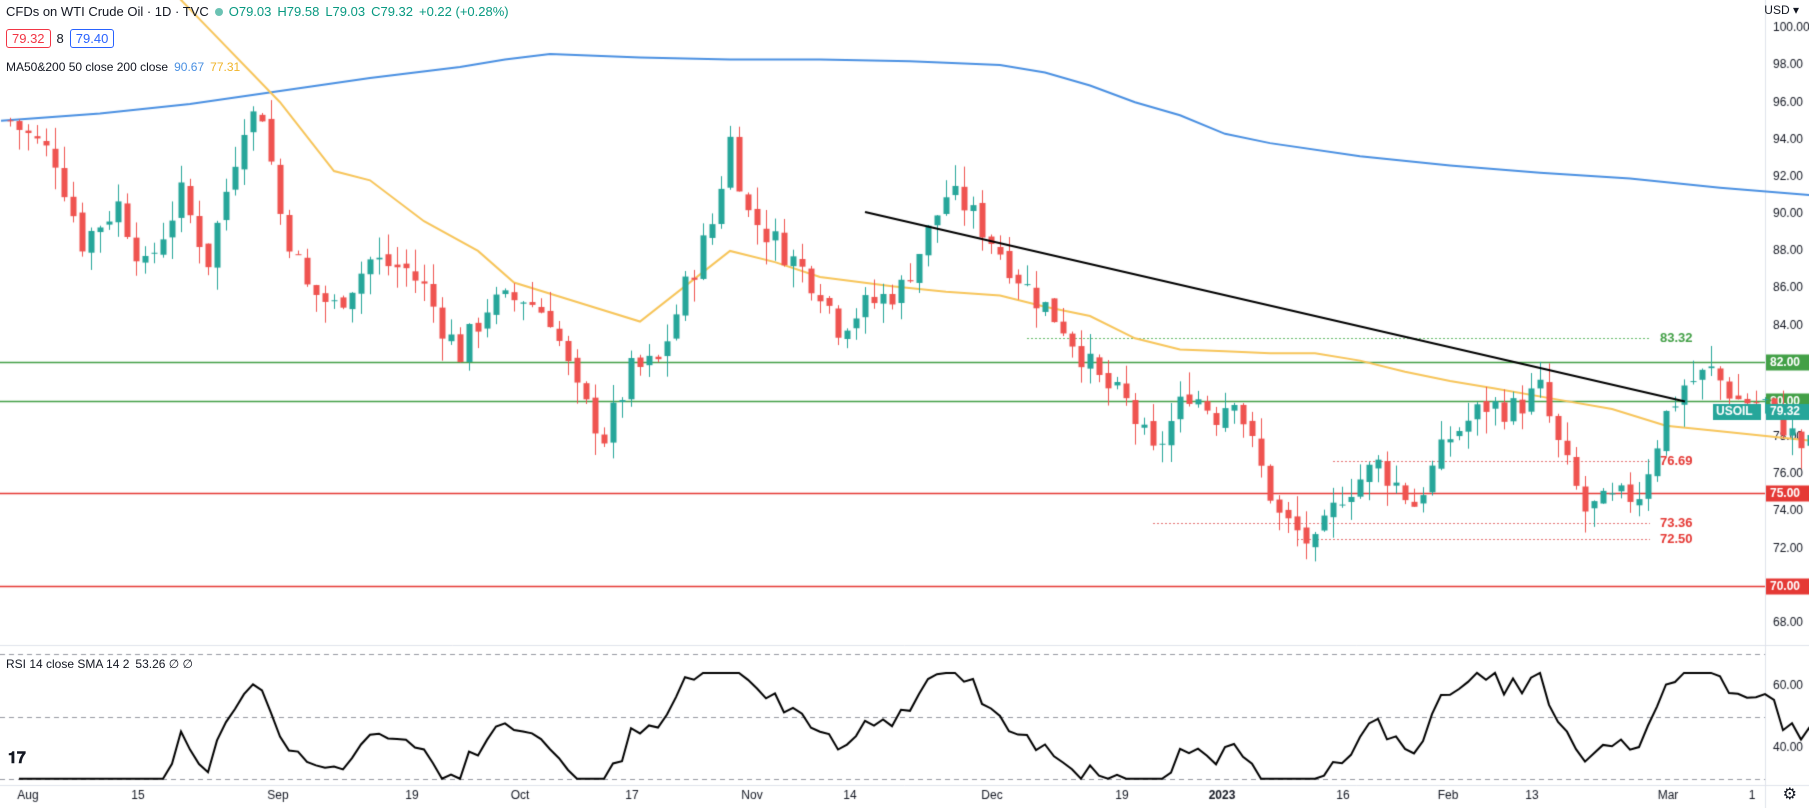  I want to click on rsi-label: RSI 14 close SMA 14 2, so click(68, 664).